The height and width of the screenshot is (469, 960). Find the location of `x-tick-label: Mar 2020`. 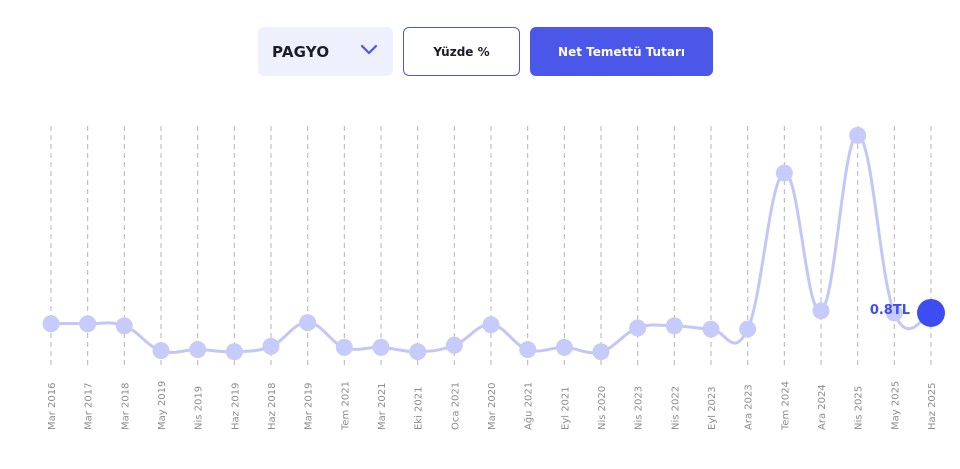

x-tick-label: Mar 2020 is located at coordinates (492, 407).